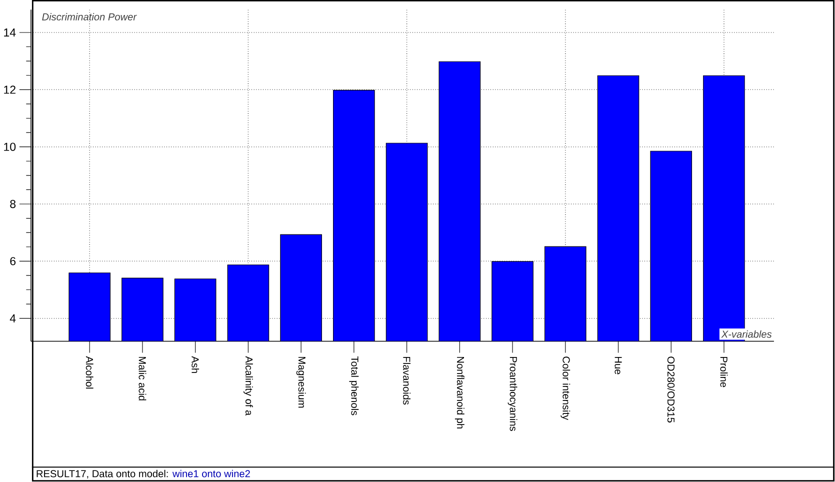 The height and width of the screenshot is (482, 835). What do you see at coordinates (90, 372) in the screenshot?
I see `x-tick-label: Alcohol` at bounding box center [90, 372].